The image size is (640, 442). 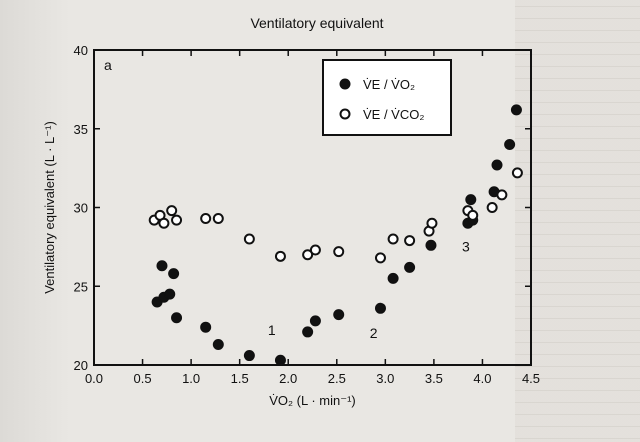 What do you see at coordinates (191, 378) in the screenshot?
I see `x-tick-label: 1.0` at bounding box center [191, 378].